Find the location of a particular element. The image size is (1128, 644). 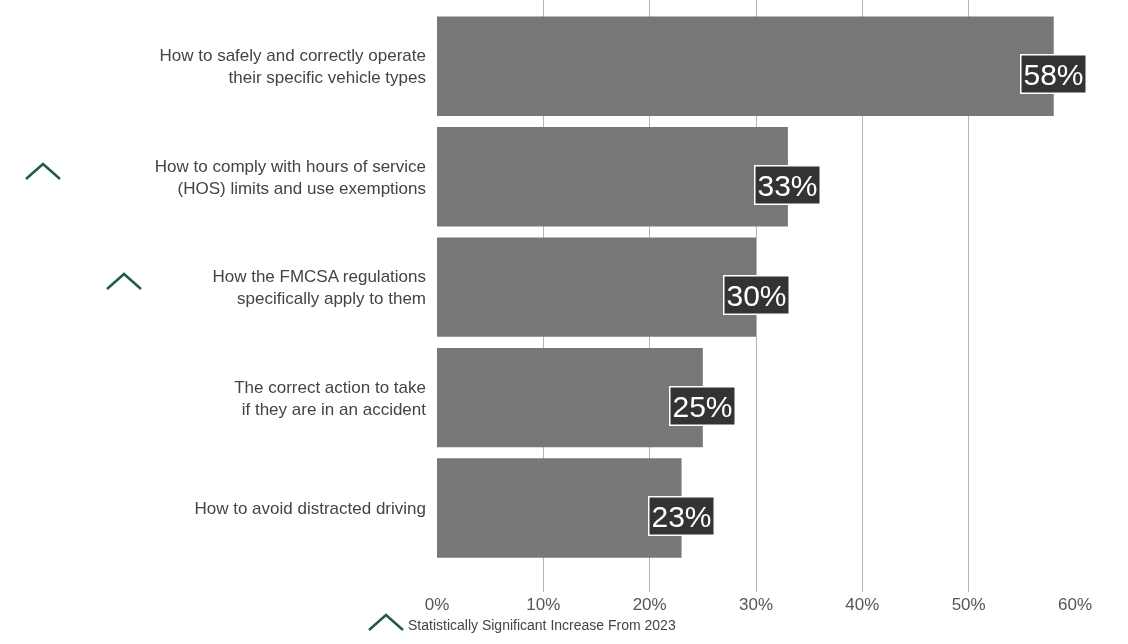

data-label: 58% is located at coordinates (1053, 74).